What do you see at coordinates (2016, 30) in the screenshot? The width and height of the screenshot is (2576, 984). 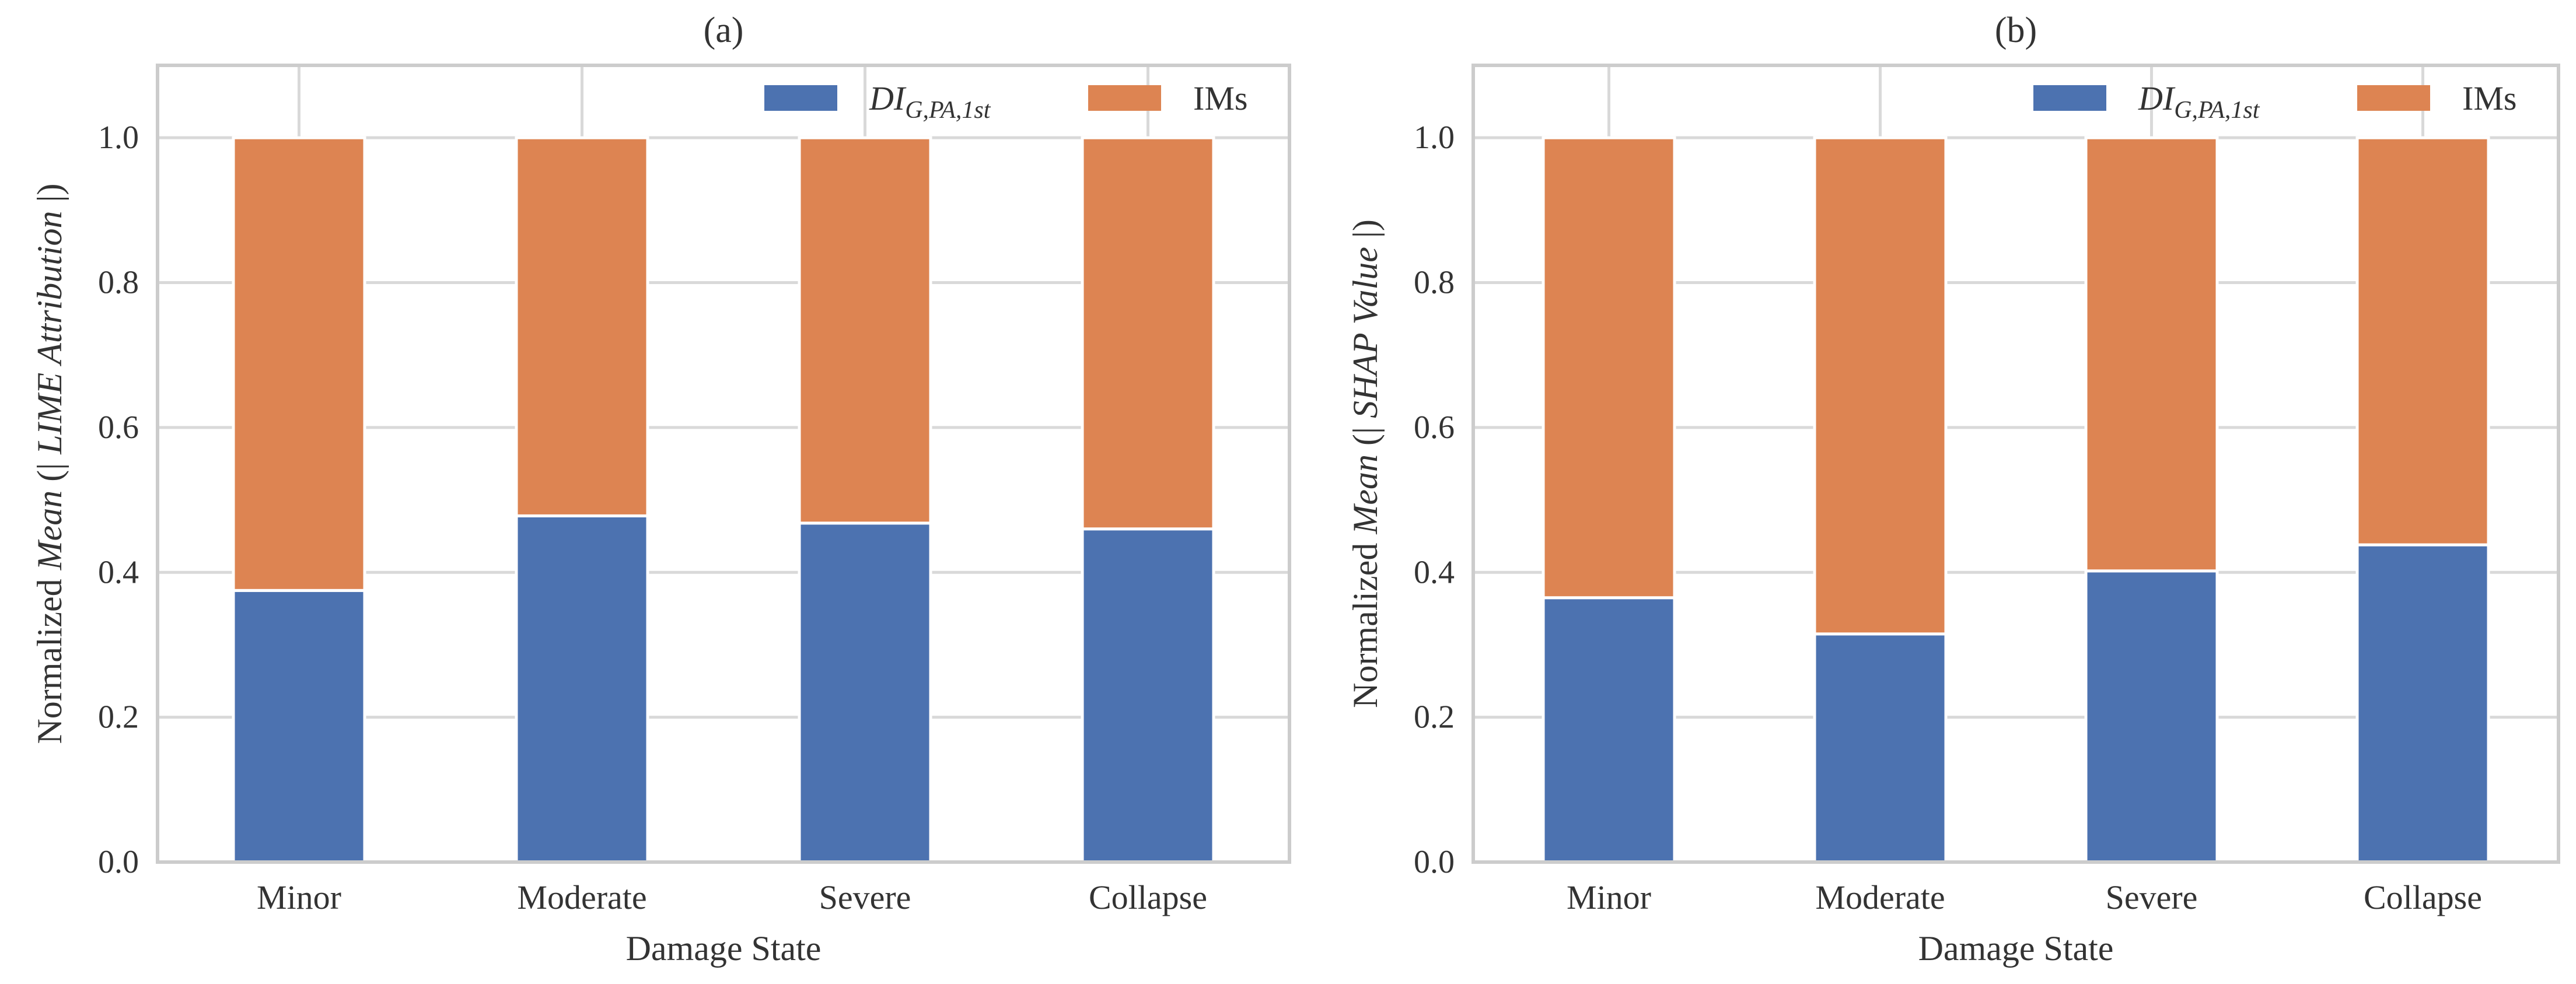 I see `chart-title: (b)` at bounding box center [2016, 30].